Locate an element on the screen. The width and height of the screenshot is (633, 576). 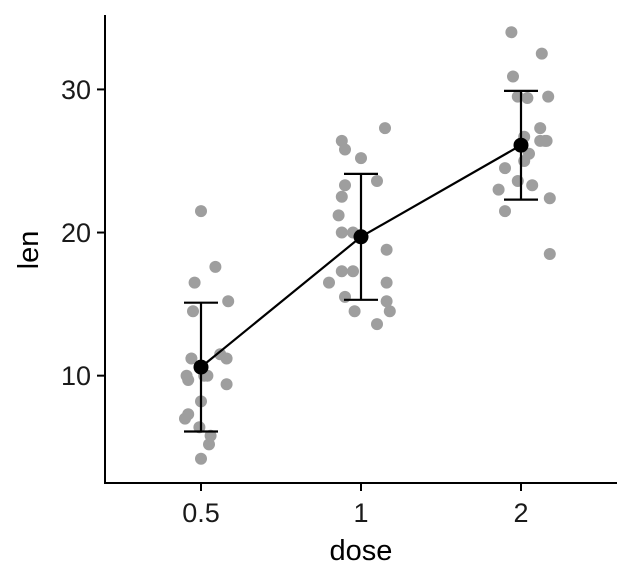
y-tick-label: 10 is located at coordinates (76, 376).